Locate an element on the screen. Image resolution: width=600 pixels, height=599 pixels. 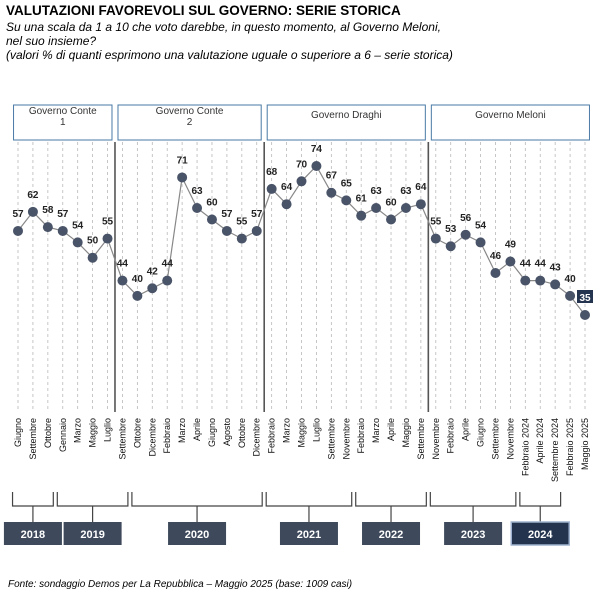
x-tick-label: Febbraio 2024 is located at coordinates (525, 447).